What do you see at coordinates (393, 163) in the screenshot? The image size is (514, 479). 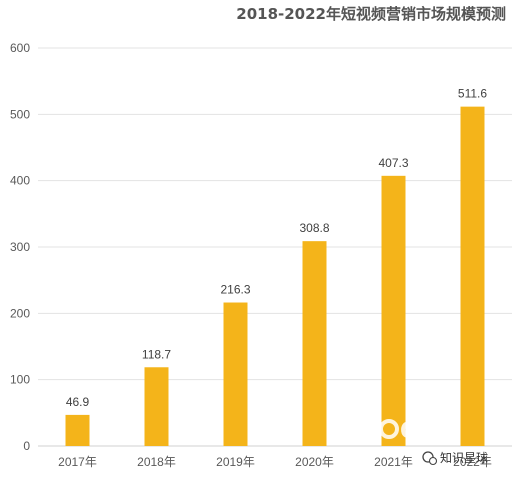 I see `bar-data-label: 407.3` at bounding box center [393, 163].